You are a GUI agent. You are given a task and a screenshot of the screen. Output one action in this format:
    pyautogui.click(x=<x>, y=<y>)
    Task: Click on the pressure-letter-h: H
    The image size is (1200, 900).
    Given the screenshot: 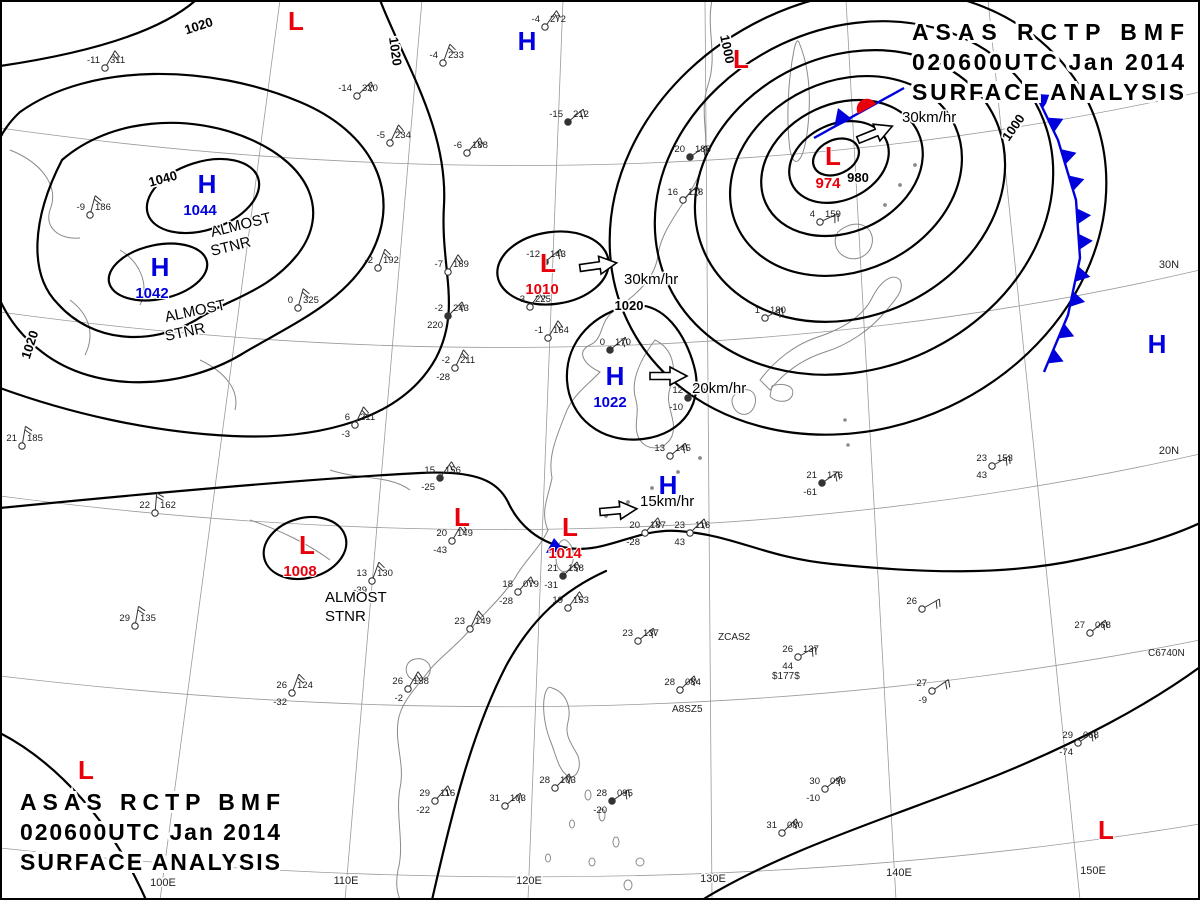 What is the action you would take?
    pyautogui.click(x=668, y=485)
    